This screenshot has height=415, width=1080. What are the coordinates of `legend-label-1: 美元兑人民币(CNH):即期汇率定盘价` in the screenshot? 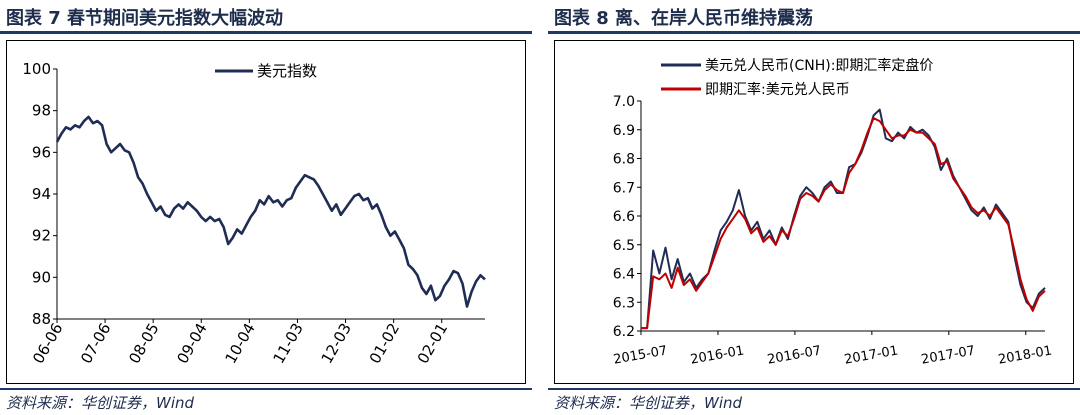 It's located at (819, 65).